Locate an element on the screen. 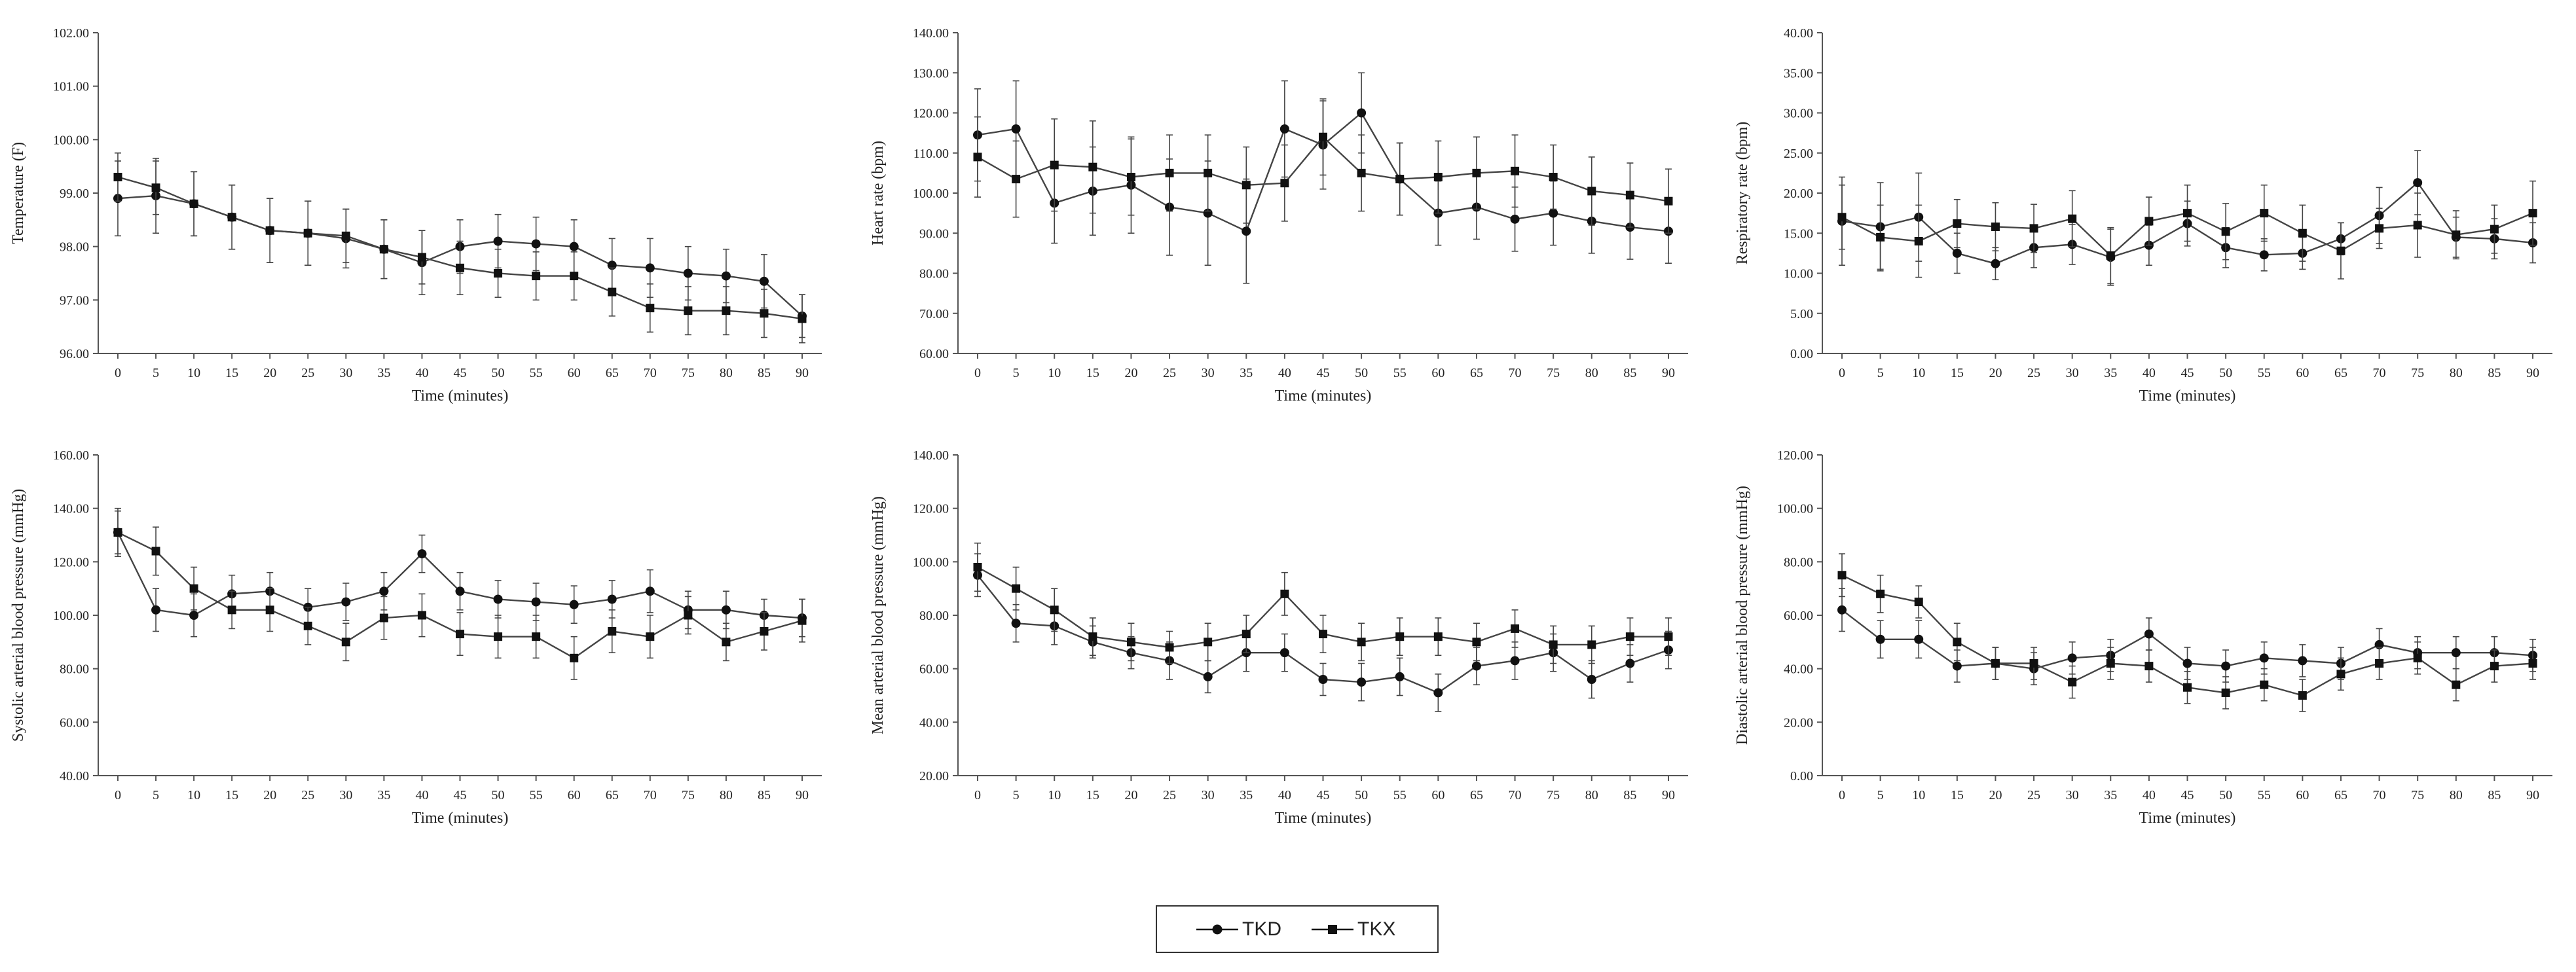  x-tick-label: 45 is located at coordinates (2187, 373).